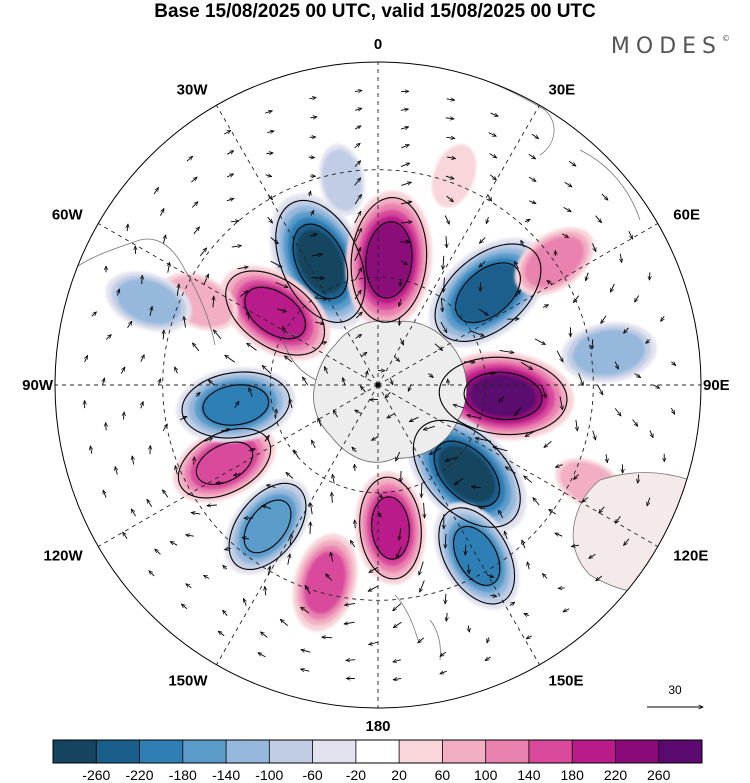  Describe the element at coordinates (64, 556) in the screenshot. I see `meridian-label-120w: 120W` at that location.